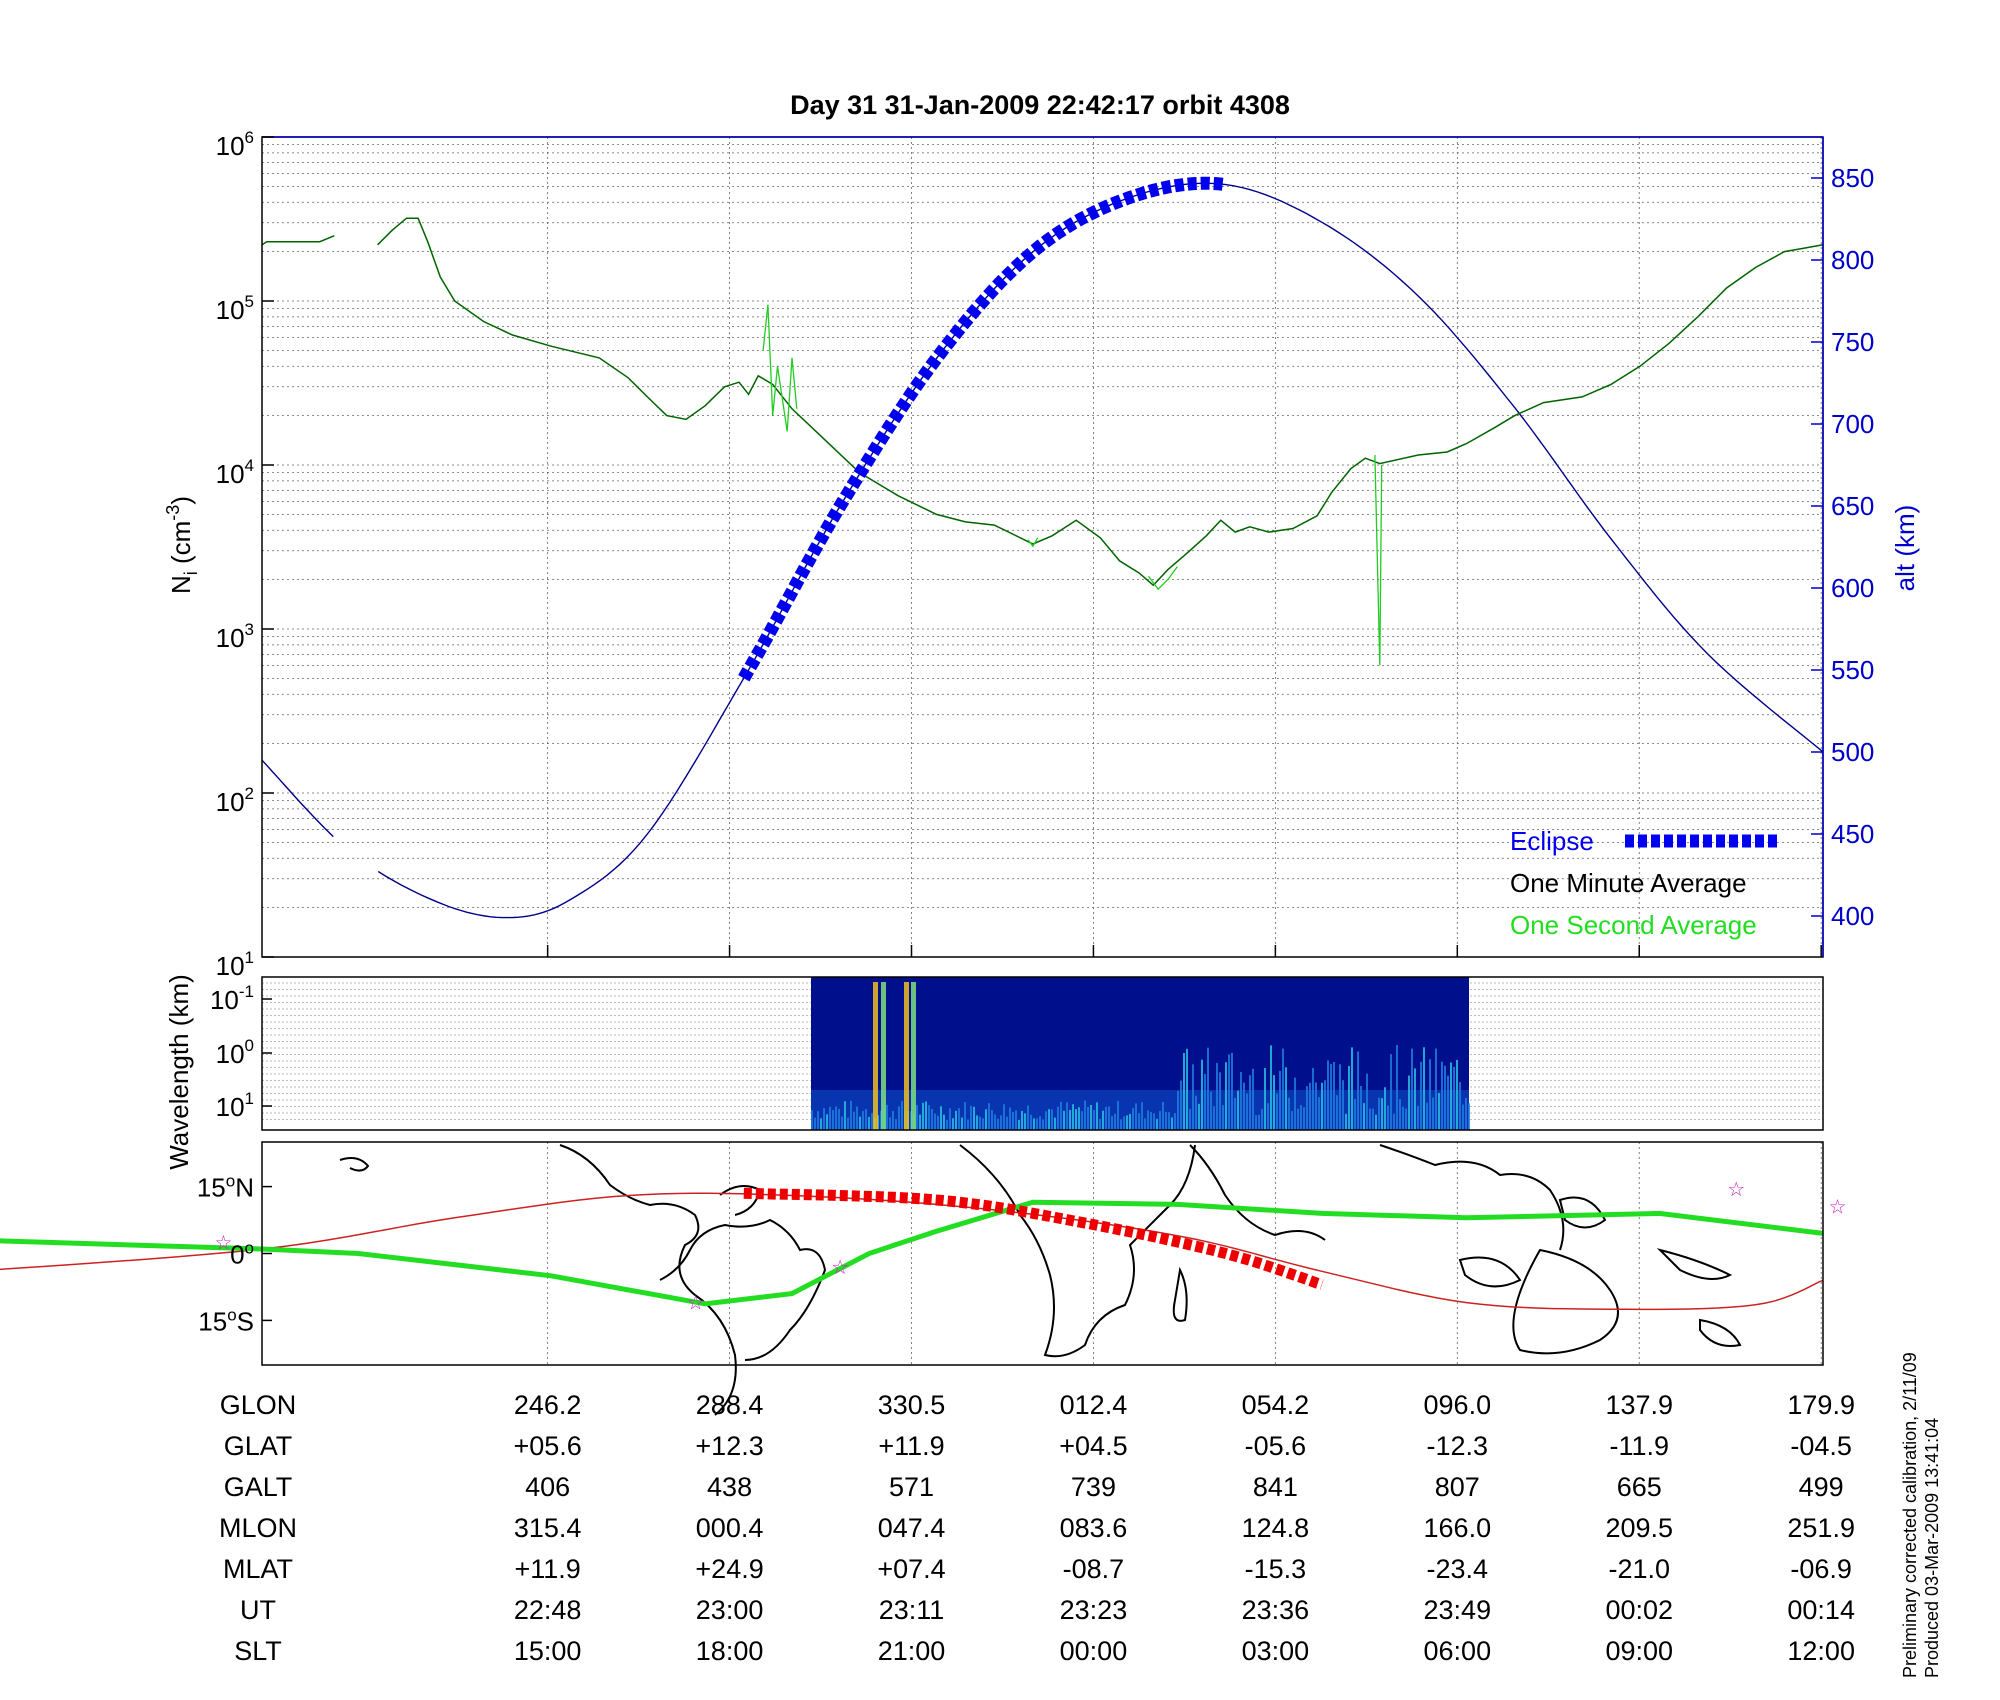  Describe the element at coordinates (235, 144) in the screenshot. I see `y-tick-label: 10⁶` at that location.